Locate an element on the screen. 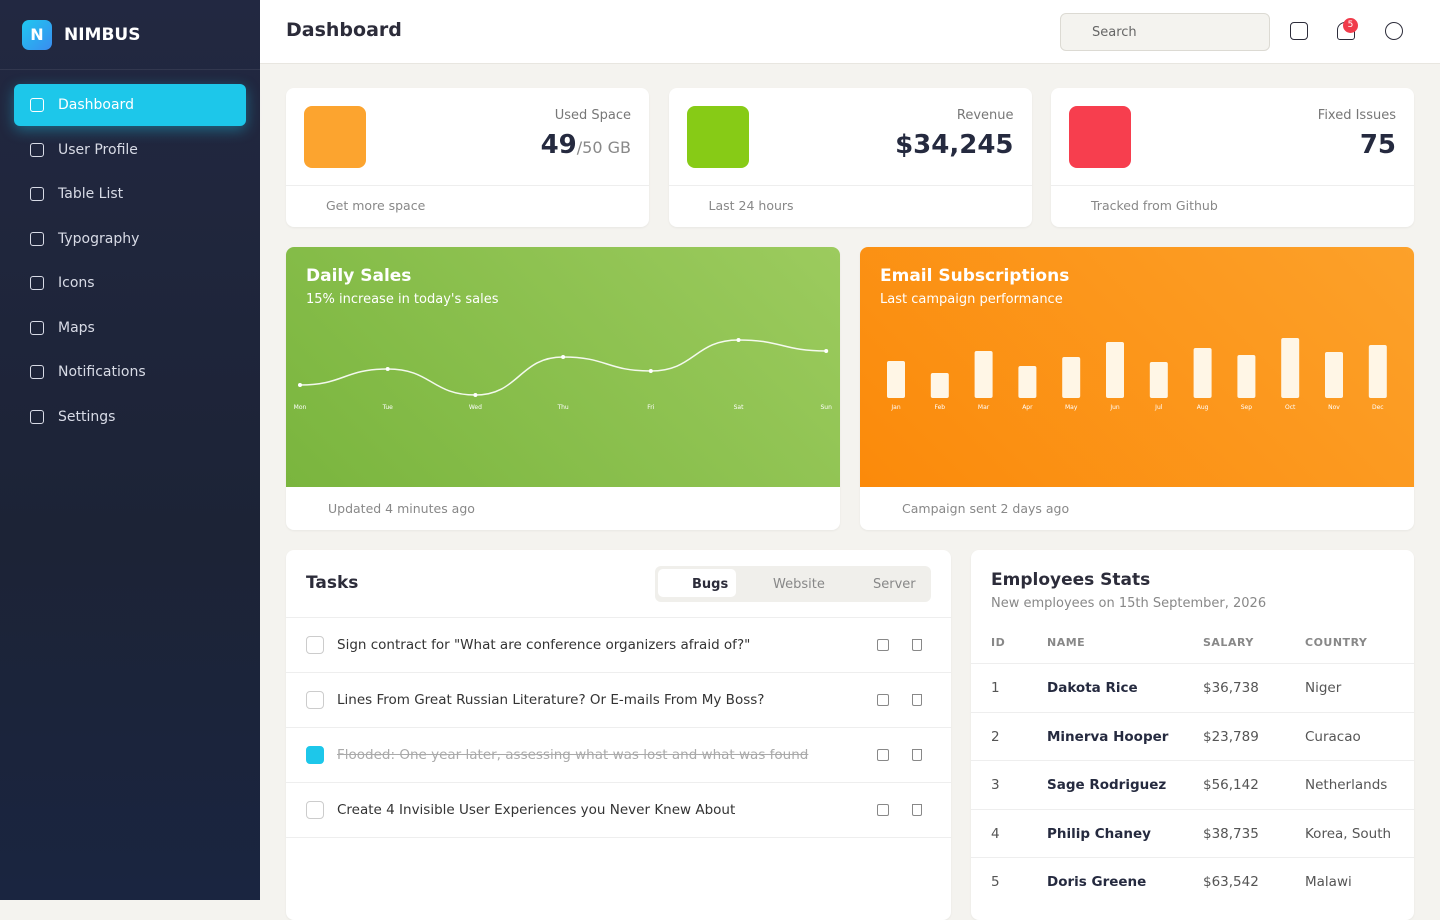  chart-footer: Campaign sent 2 days ago is located at coordinates (986, 508).